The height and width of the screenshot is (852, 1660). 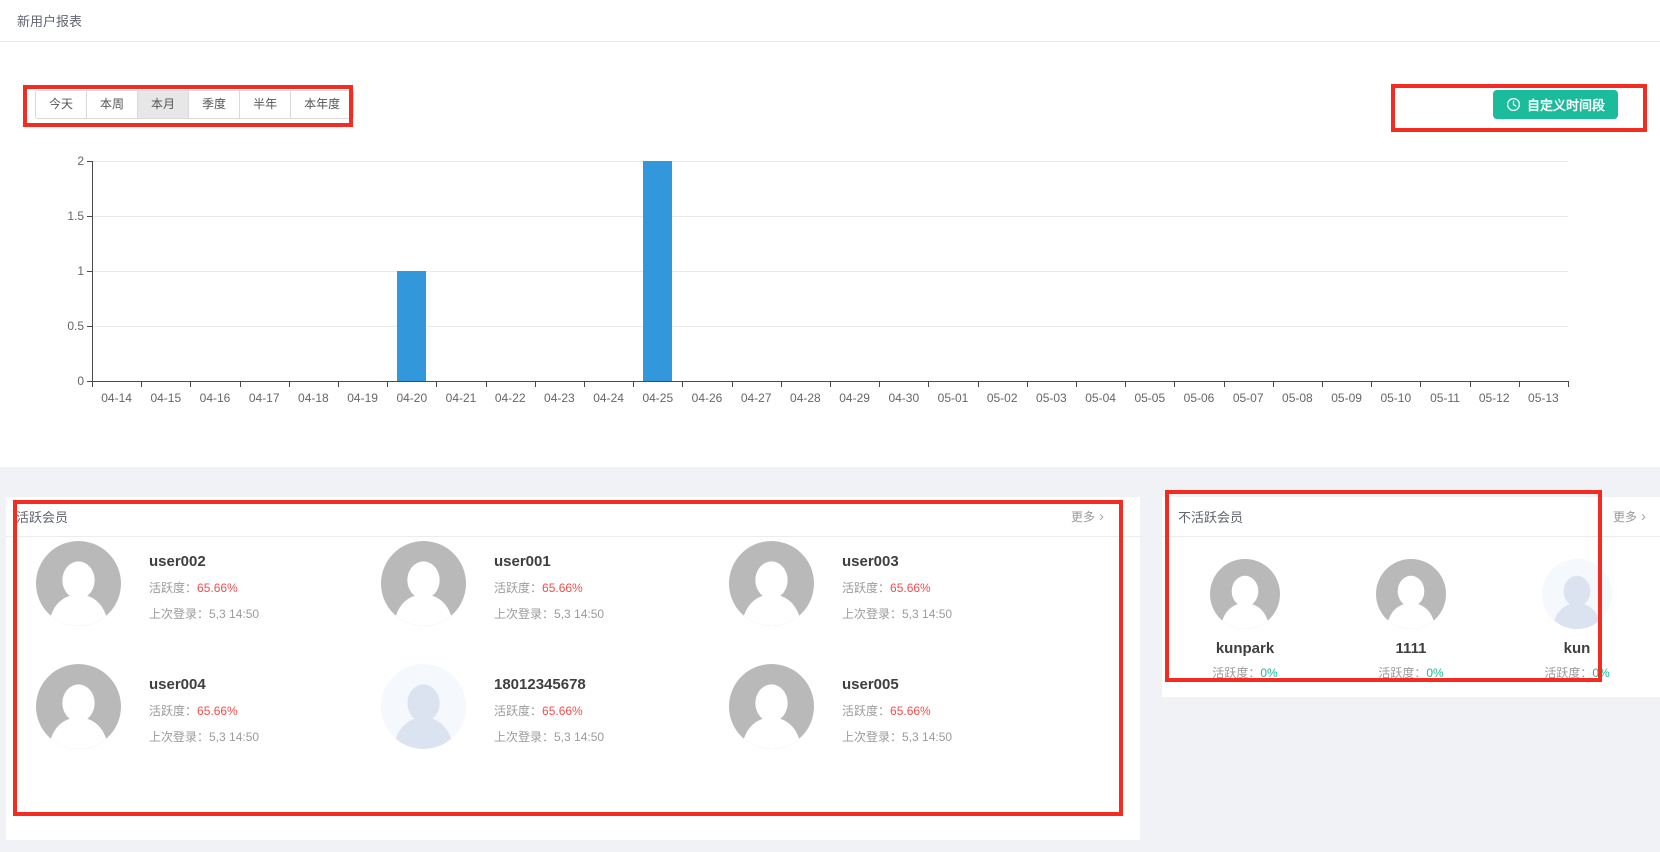 I want to click on clock-icon, so click(x=1513, y=104).